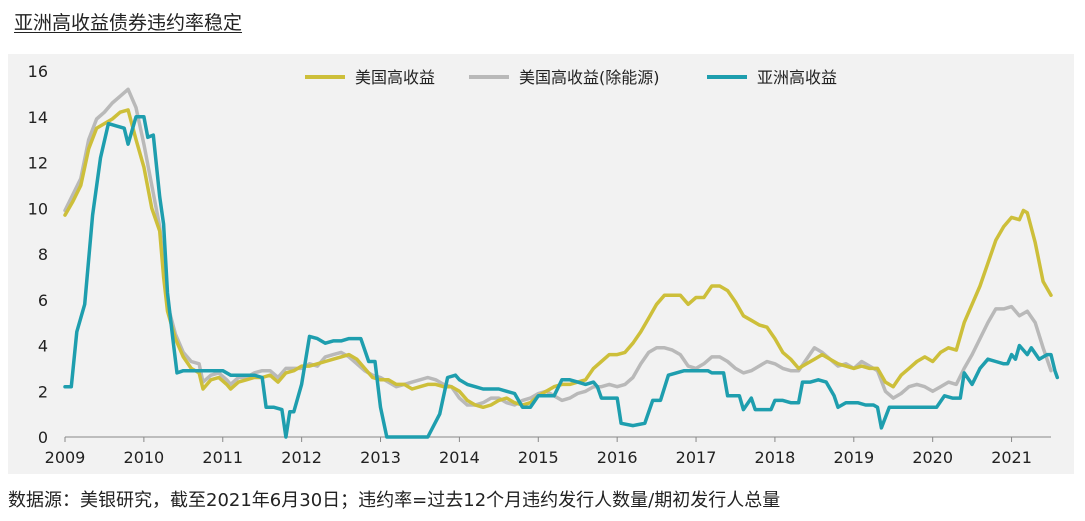 This screenshot has width=1085, height=521. I want to click on legend: 美国高收益 美国高收益(除能源) 亚洲高收益, so click(571, 77).